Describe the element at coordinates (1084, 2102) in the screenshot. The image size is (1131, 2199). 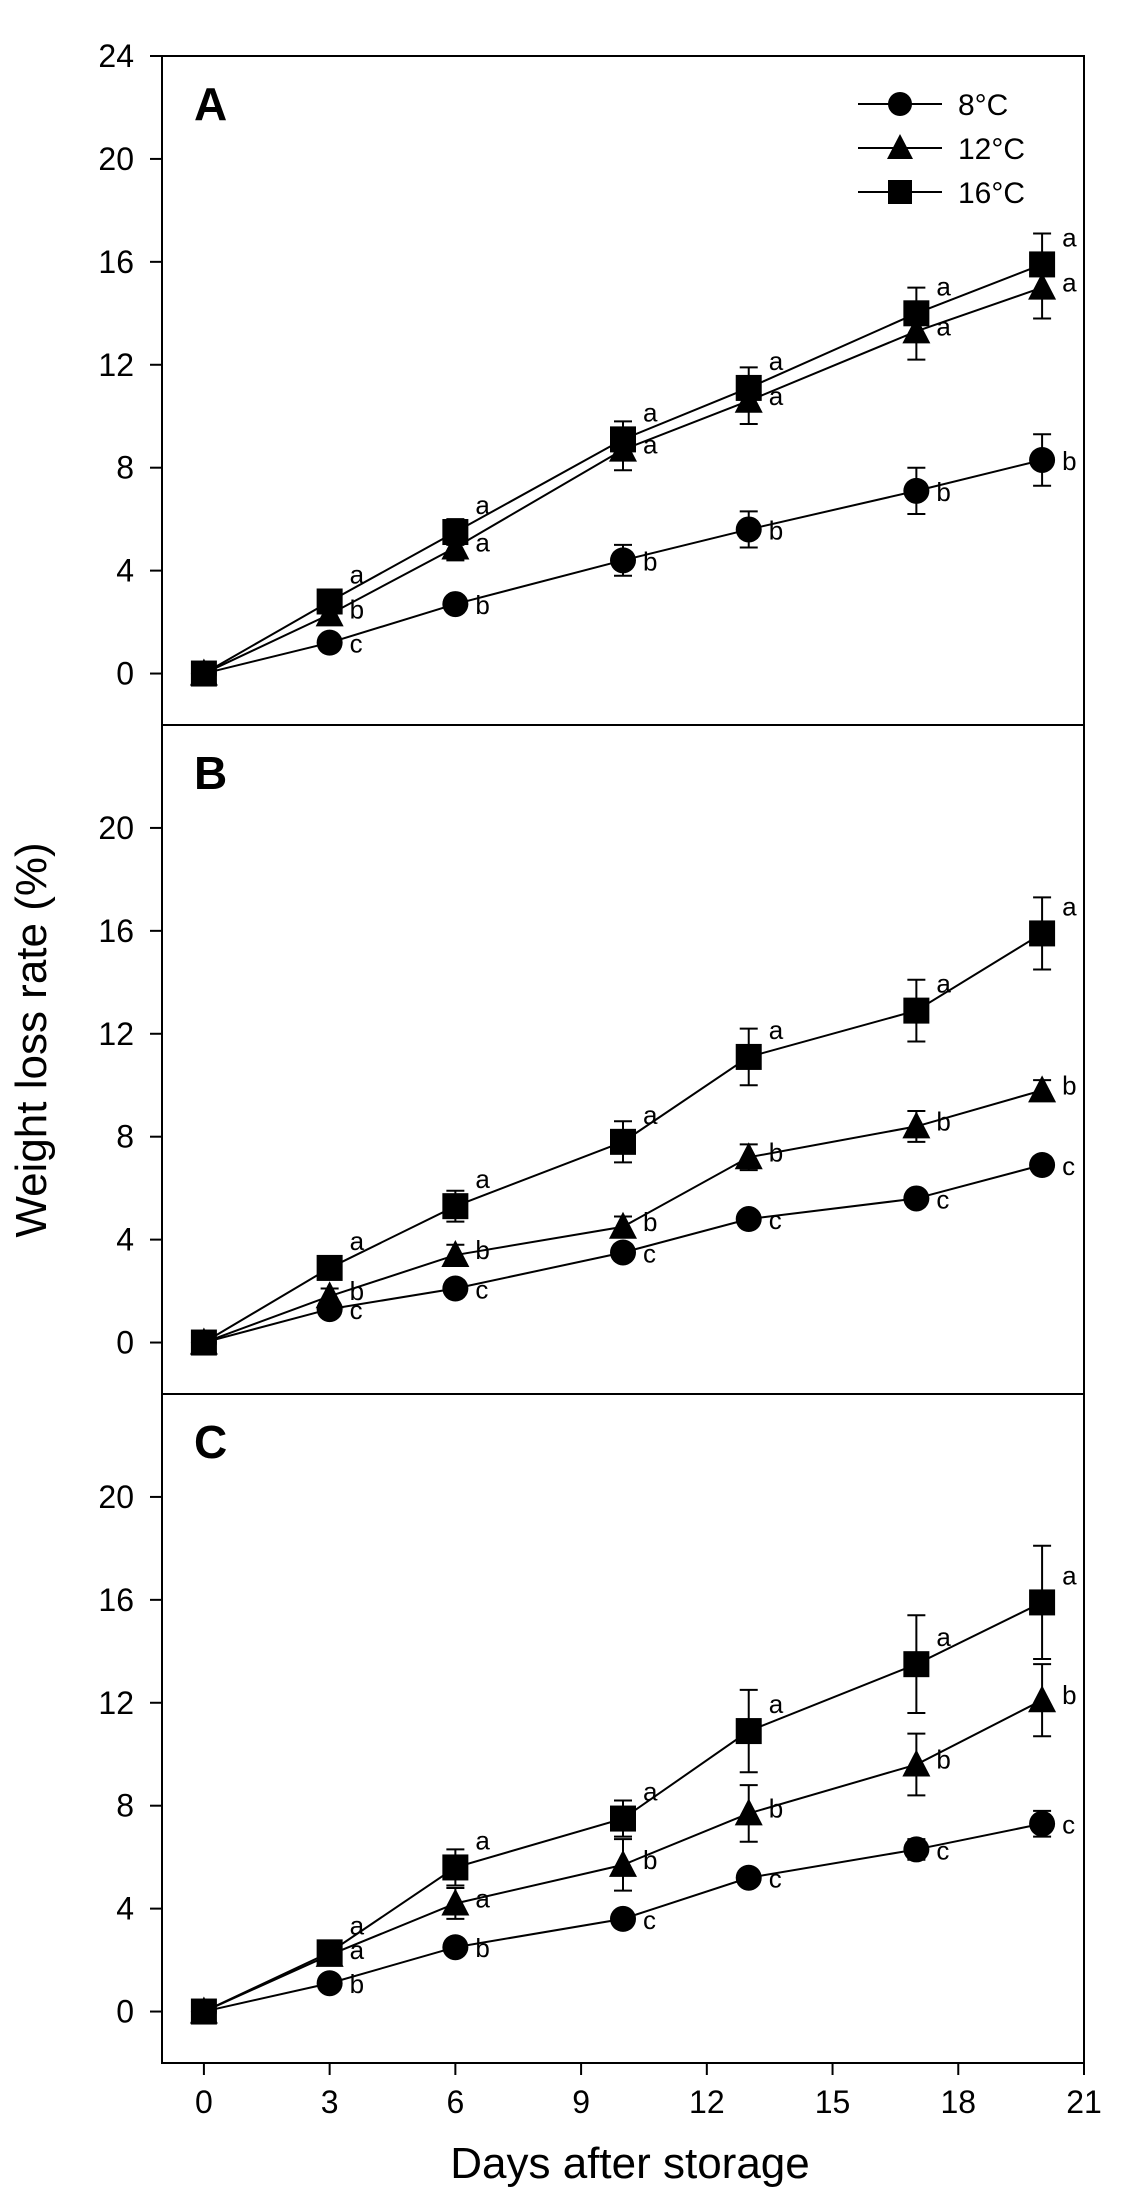
I see `x-tick-label: 21` at that location.